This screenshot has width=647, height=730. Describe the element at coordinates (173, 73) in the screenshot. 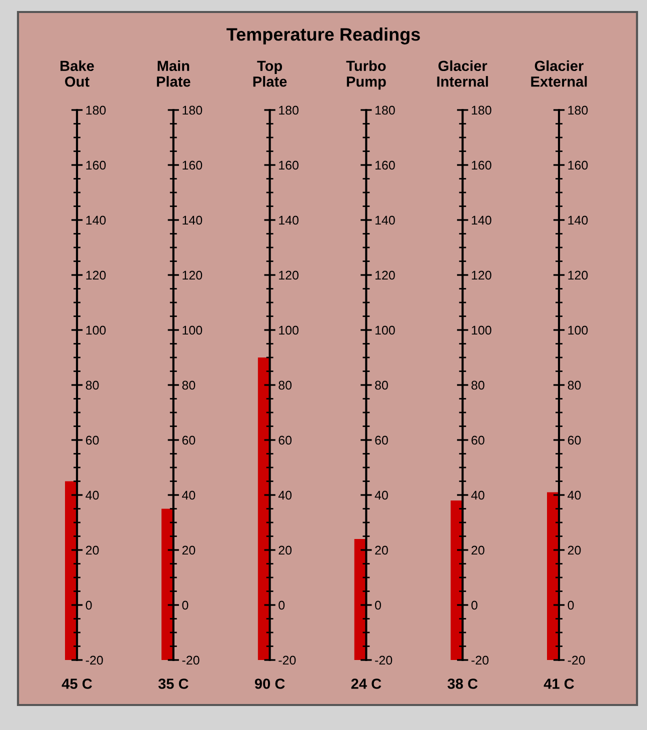

I see `x-tick-label: Main Plate` at that location.